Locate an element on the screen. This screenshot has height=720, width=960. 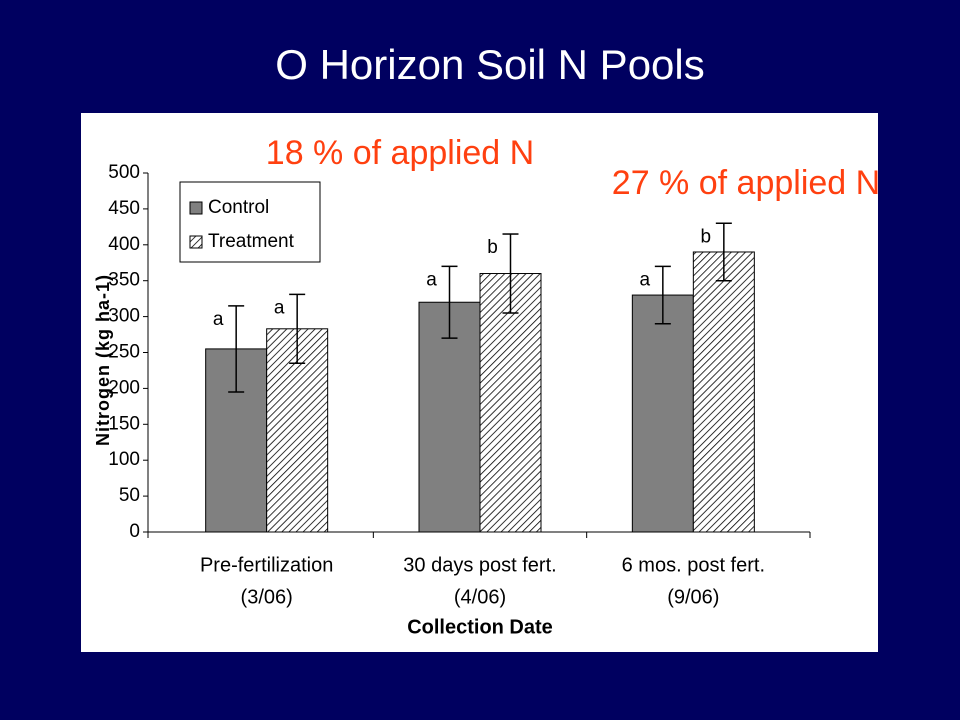
x-tick-label: (3/06) is located at coordinates (267, 597).